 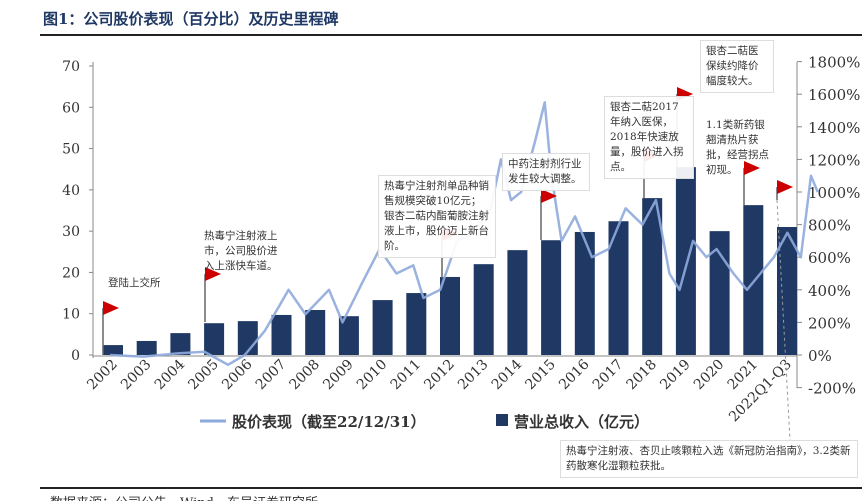 I want to click on annotation-5: 银杏二萜2017年纳入医保，2018年快速放量，股价进入拐点。, so click(x=649, y=137).